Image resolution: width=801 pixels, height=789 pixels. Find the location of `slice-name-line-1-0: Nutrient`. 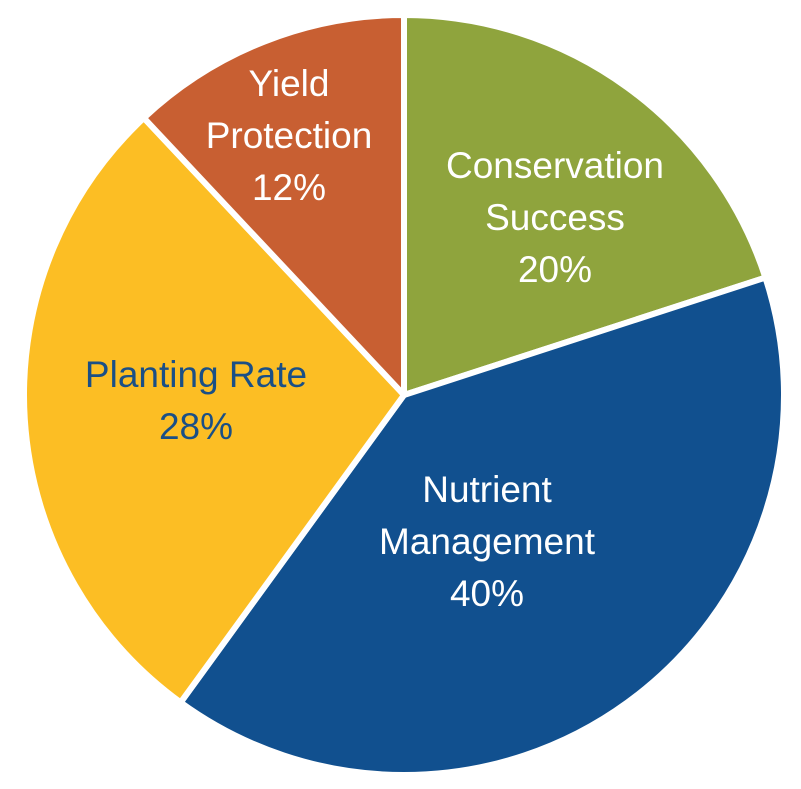

slice-name-line-1-0: Nutrient is located at coordinates (487, 489).